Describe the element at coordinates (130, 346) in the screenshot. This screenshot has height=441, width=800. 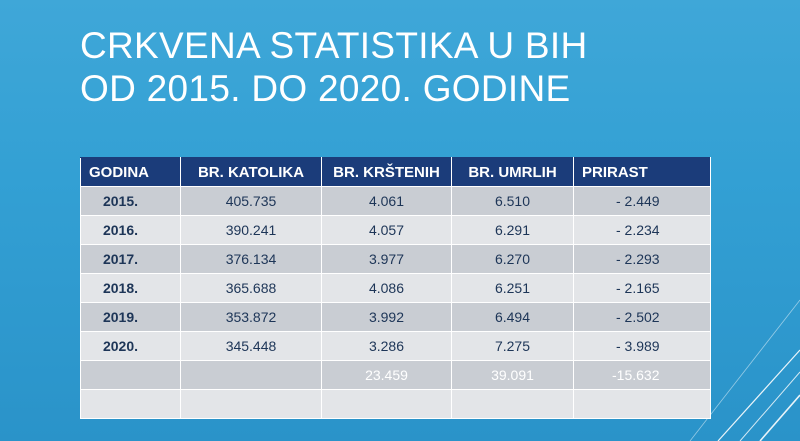
I see `cell-godina: 2020.` at that location.